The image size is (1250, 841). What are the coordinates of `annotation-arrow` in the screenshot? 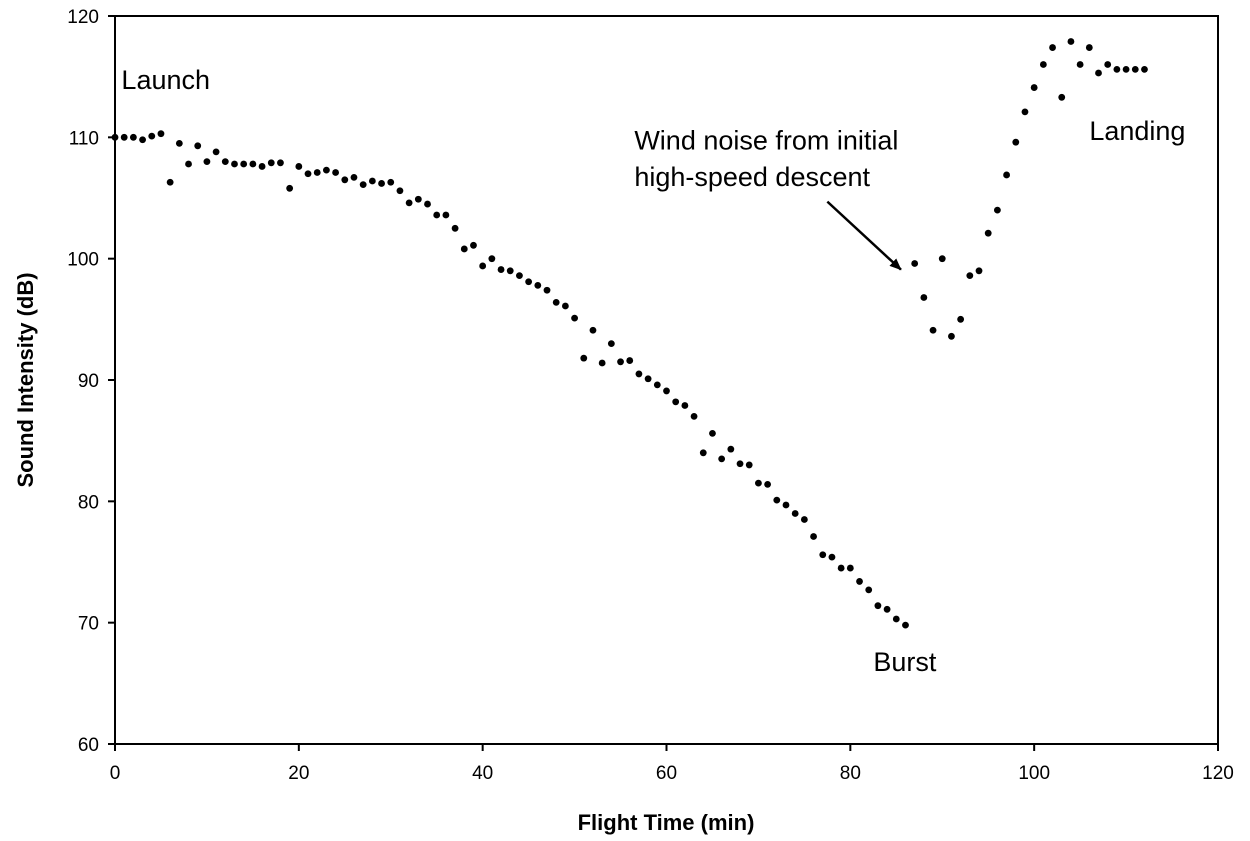 It's located at (864, 235).